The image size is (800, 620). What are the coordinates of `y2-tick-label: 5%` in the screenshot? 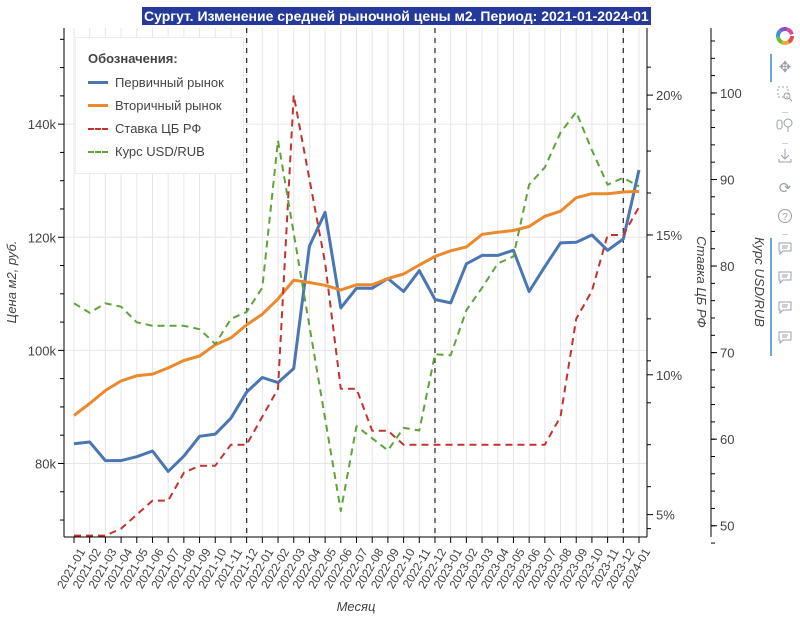 It's located at (665, 515).